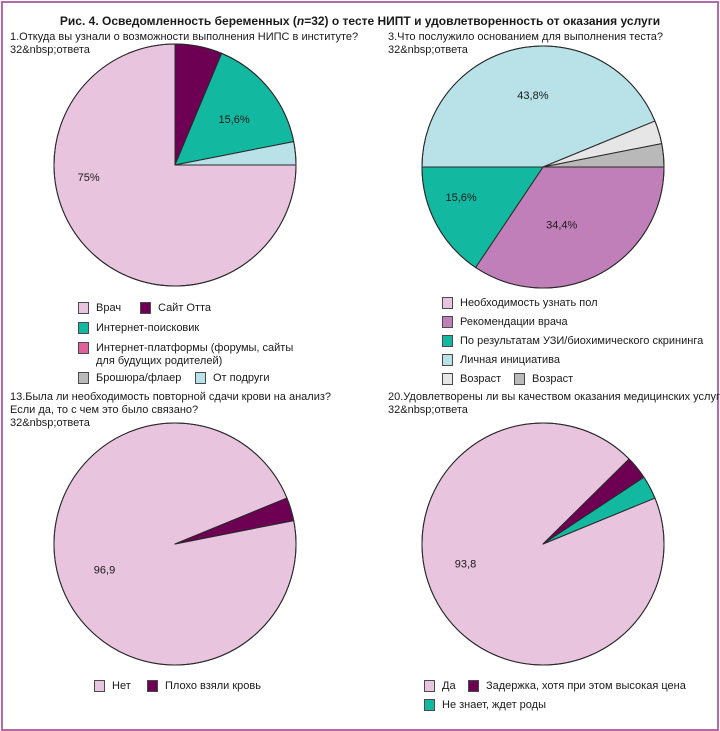  Describe the element at coordinates (561, 226) in the screenshot. I see `slice-data-label: 34,4%` at that location.